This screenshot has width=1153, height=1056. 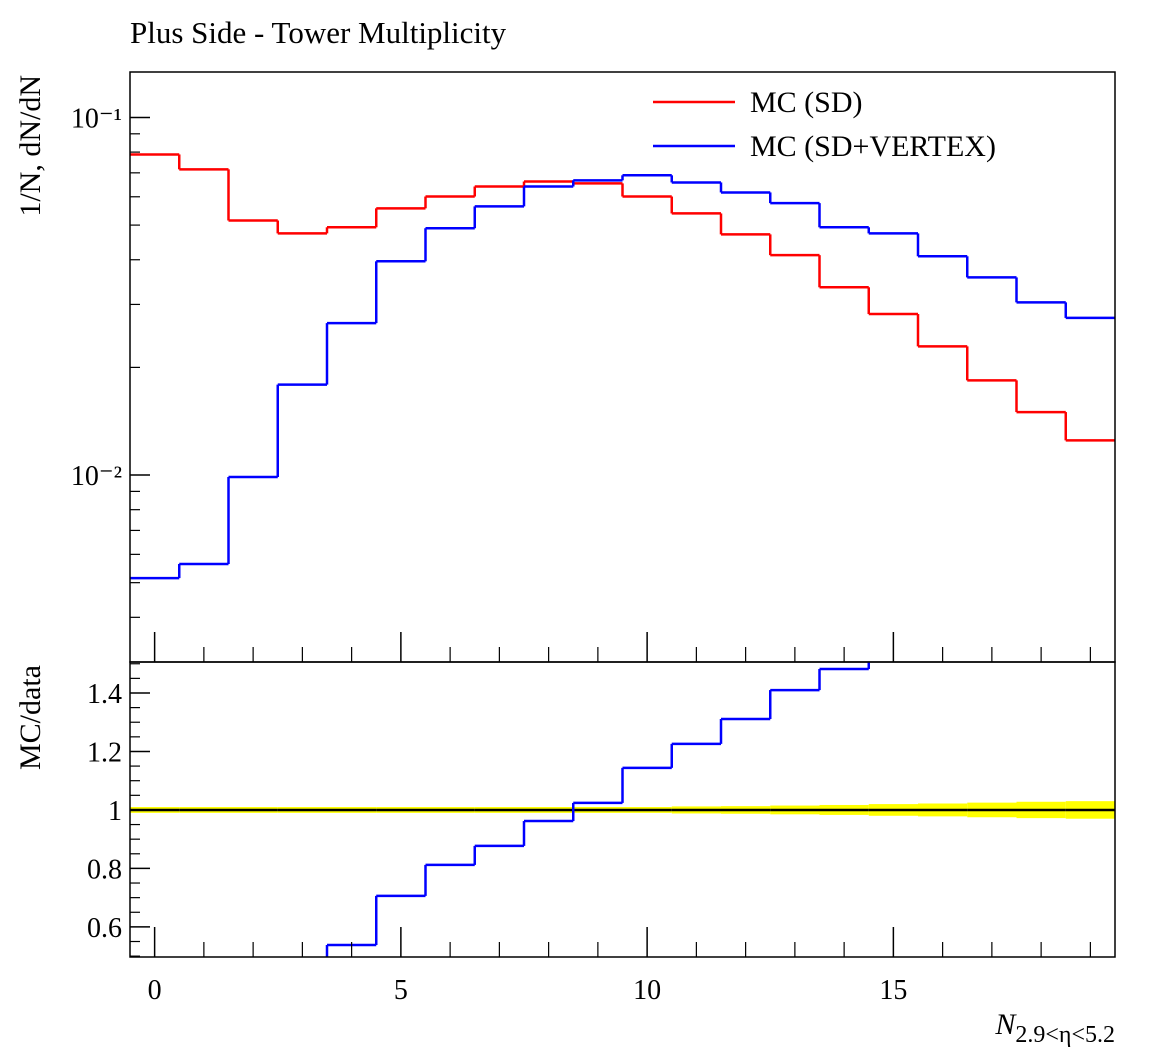 I want to click on x-tick-label: 0, so click(x=155, y=990).